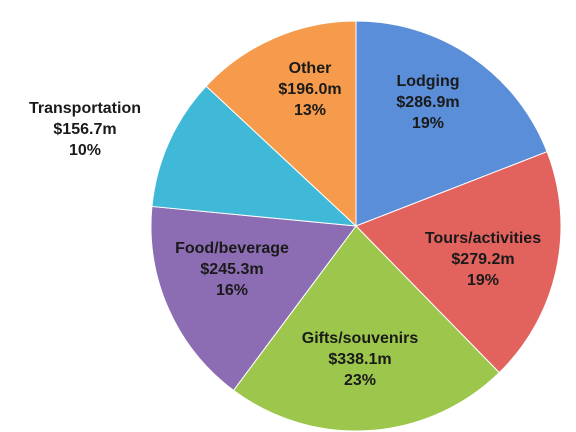 The image size is (576, 432). I want to click on slice-label: Lodging, so click(427, 81).